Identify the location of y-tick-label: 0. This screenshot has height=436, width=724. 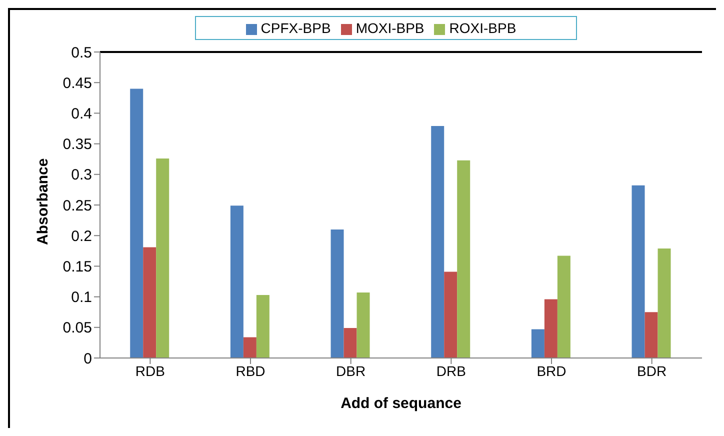
(88, 359).